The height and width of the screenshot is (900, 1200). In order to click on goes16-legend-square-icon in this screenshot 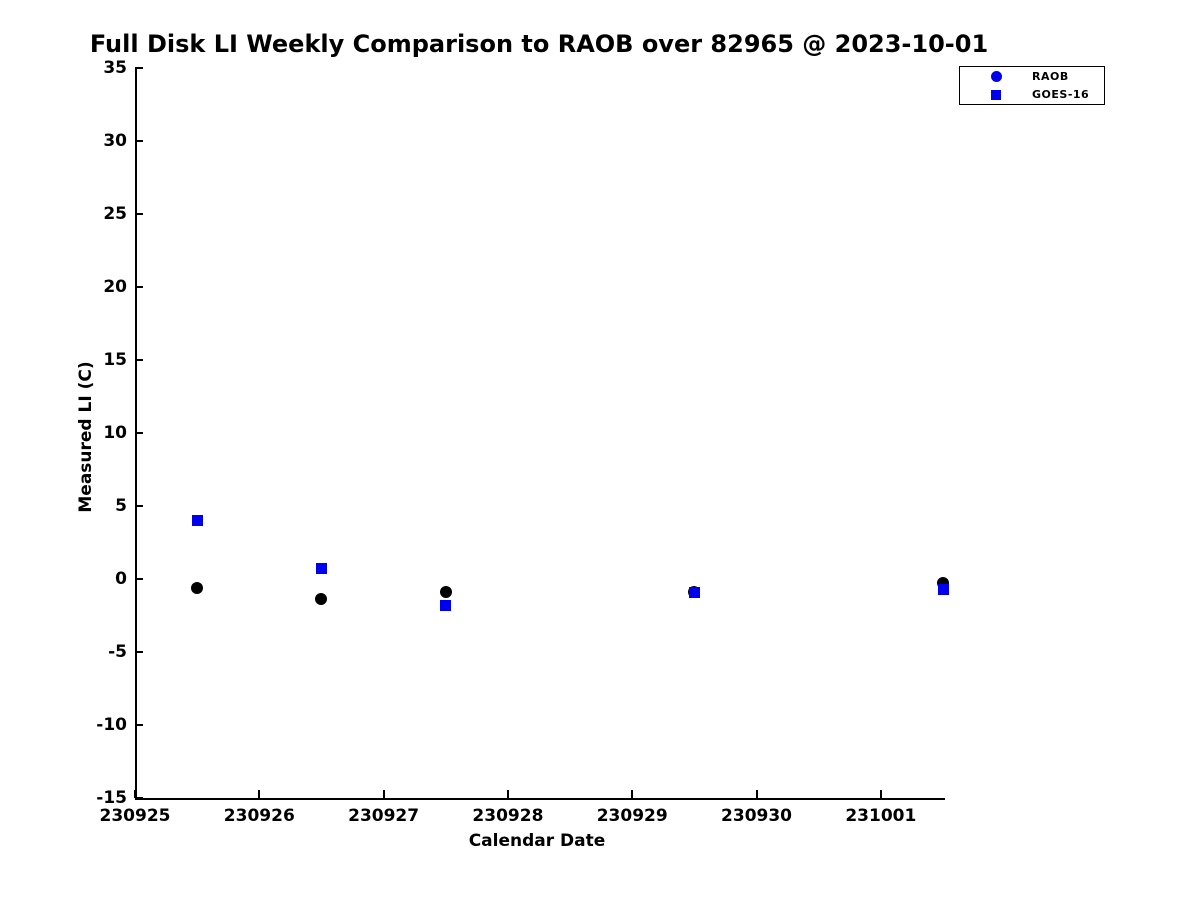, I will do `click(996, 94)`.